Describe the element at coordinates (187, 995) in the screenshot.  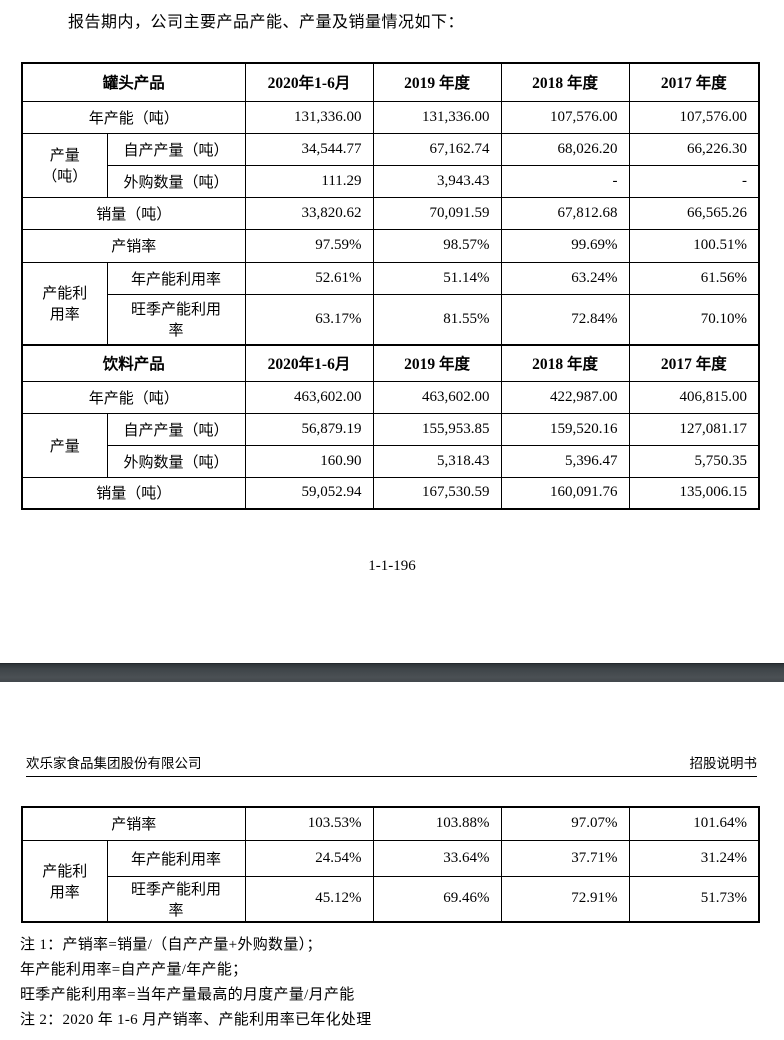
I see `footnote-line: 旺季产能利用率=当年产量最高的月度产量/月产能` at that location.